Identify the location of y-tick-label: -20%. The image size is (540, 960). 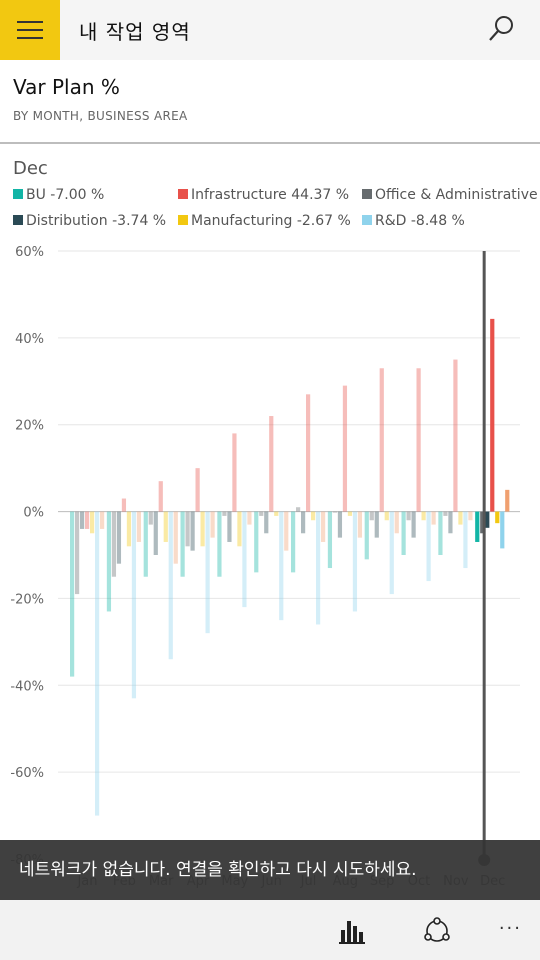
(27, 599).